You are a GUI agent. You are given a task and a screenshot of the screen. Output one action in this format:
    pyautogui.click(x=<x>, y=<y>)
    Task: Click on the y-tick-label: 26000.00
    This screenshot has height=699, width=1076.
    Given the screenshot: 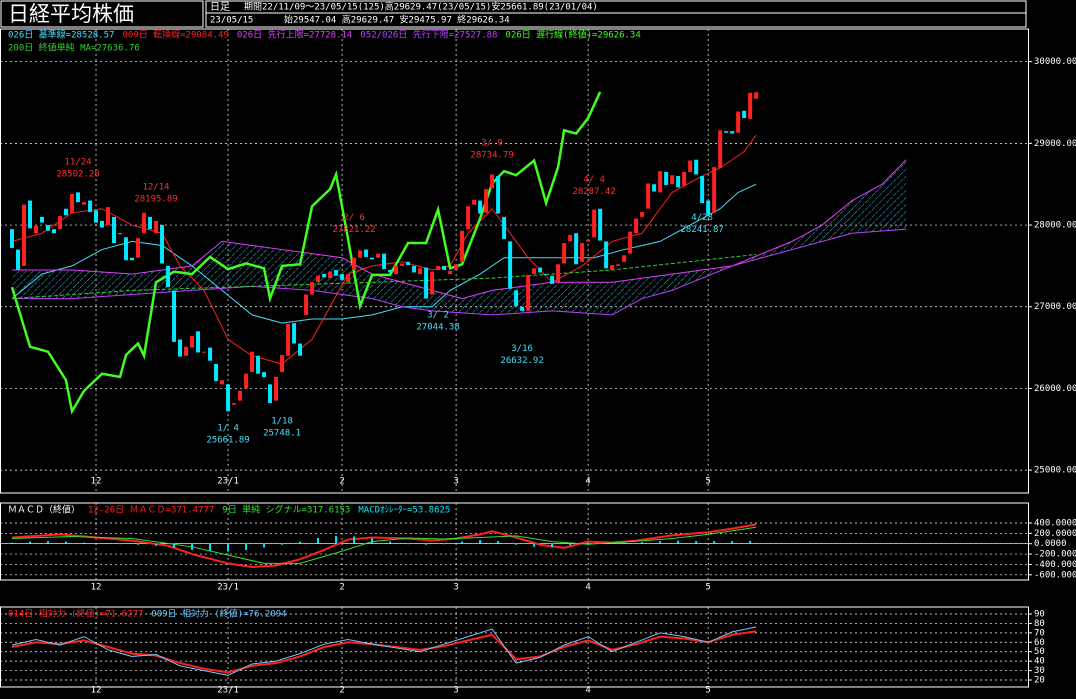 What is the action you would take?
    pyautogui.click(x=1055, y=389)
    